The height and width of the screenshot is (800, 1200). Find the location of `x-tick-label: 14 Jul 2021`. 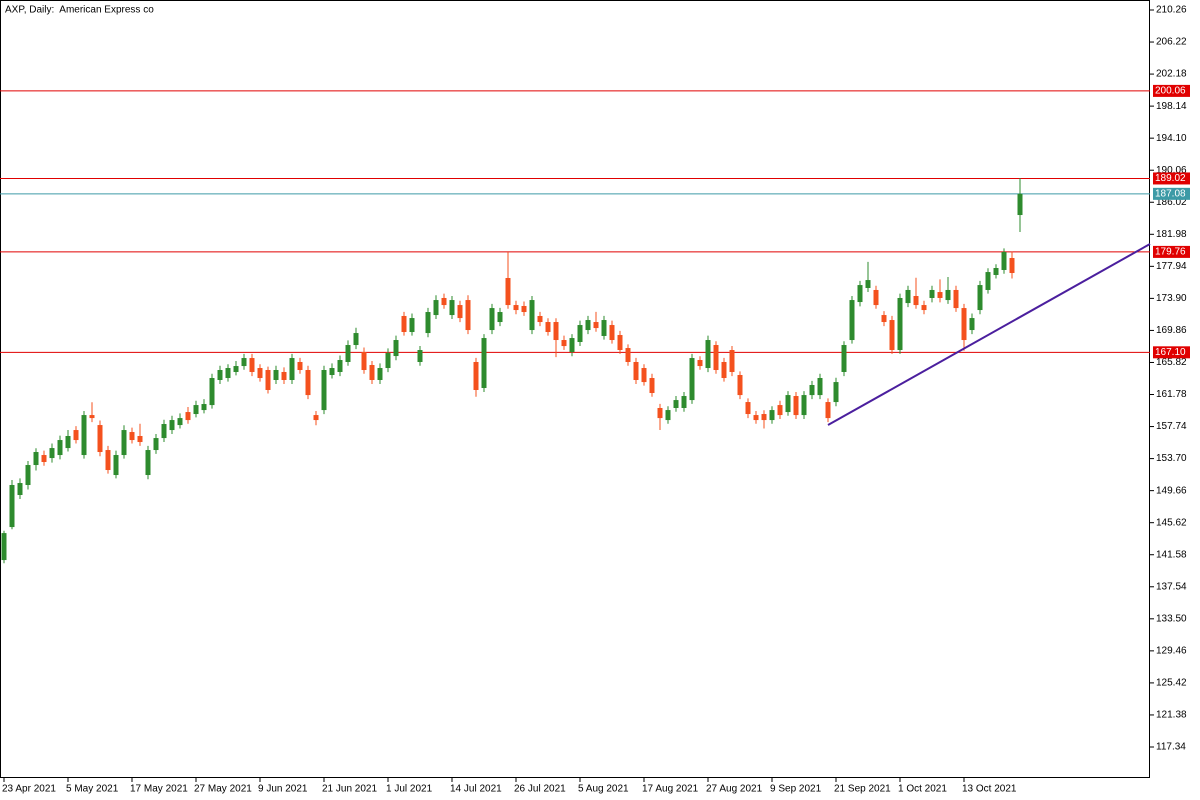

x-tick-label: 14 Jul 2021 is located at coordinates (476, 789).